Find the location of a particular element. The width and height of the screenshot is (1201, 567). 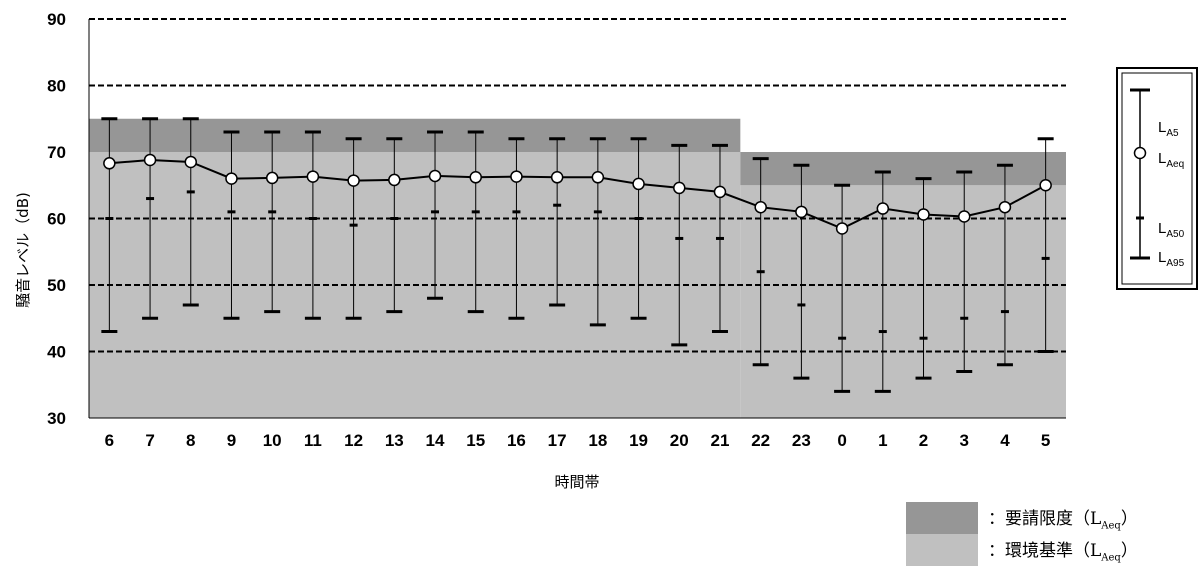

legend-label: LA95 is located at coordinates (1171, 259).